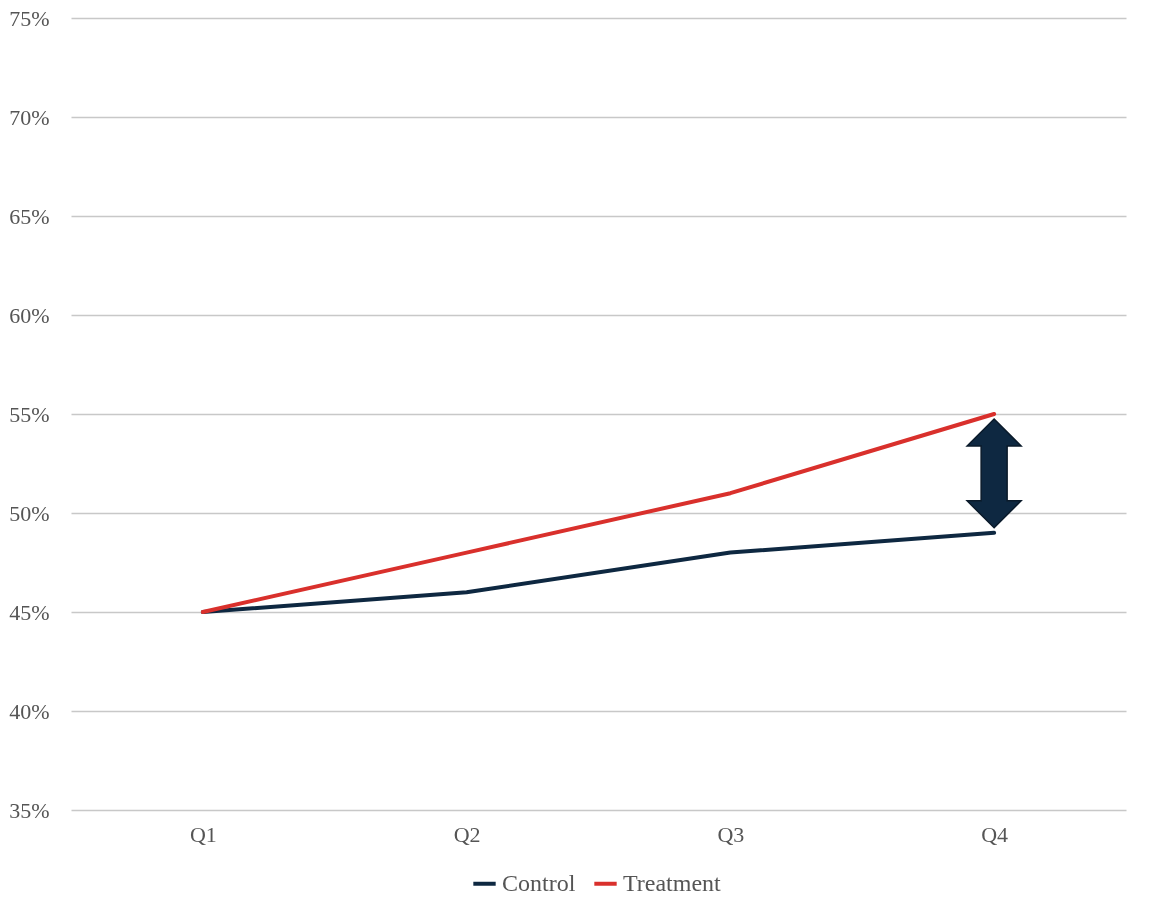 Image resolution: width=1154 pixels, height=923 pixels. What do you see at coordinates (467, 834) in the screenshot?
I see `x-tick-label: Q2` at bounding box center [467, 834].